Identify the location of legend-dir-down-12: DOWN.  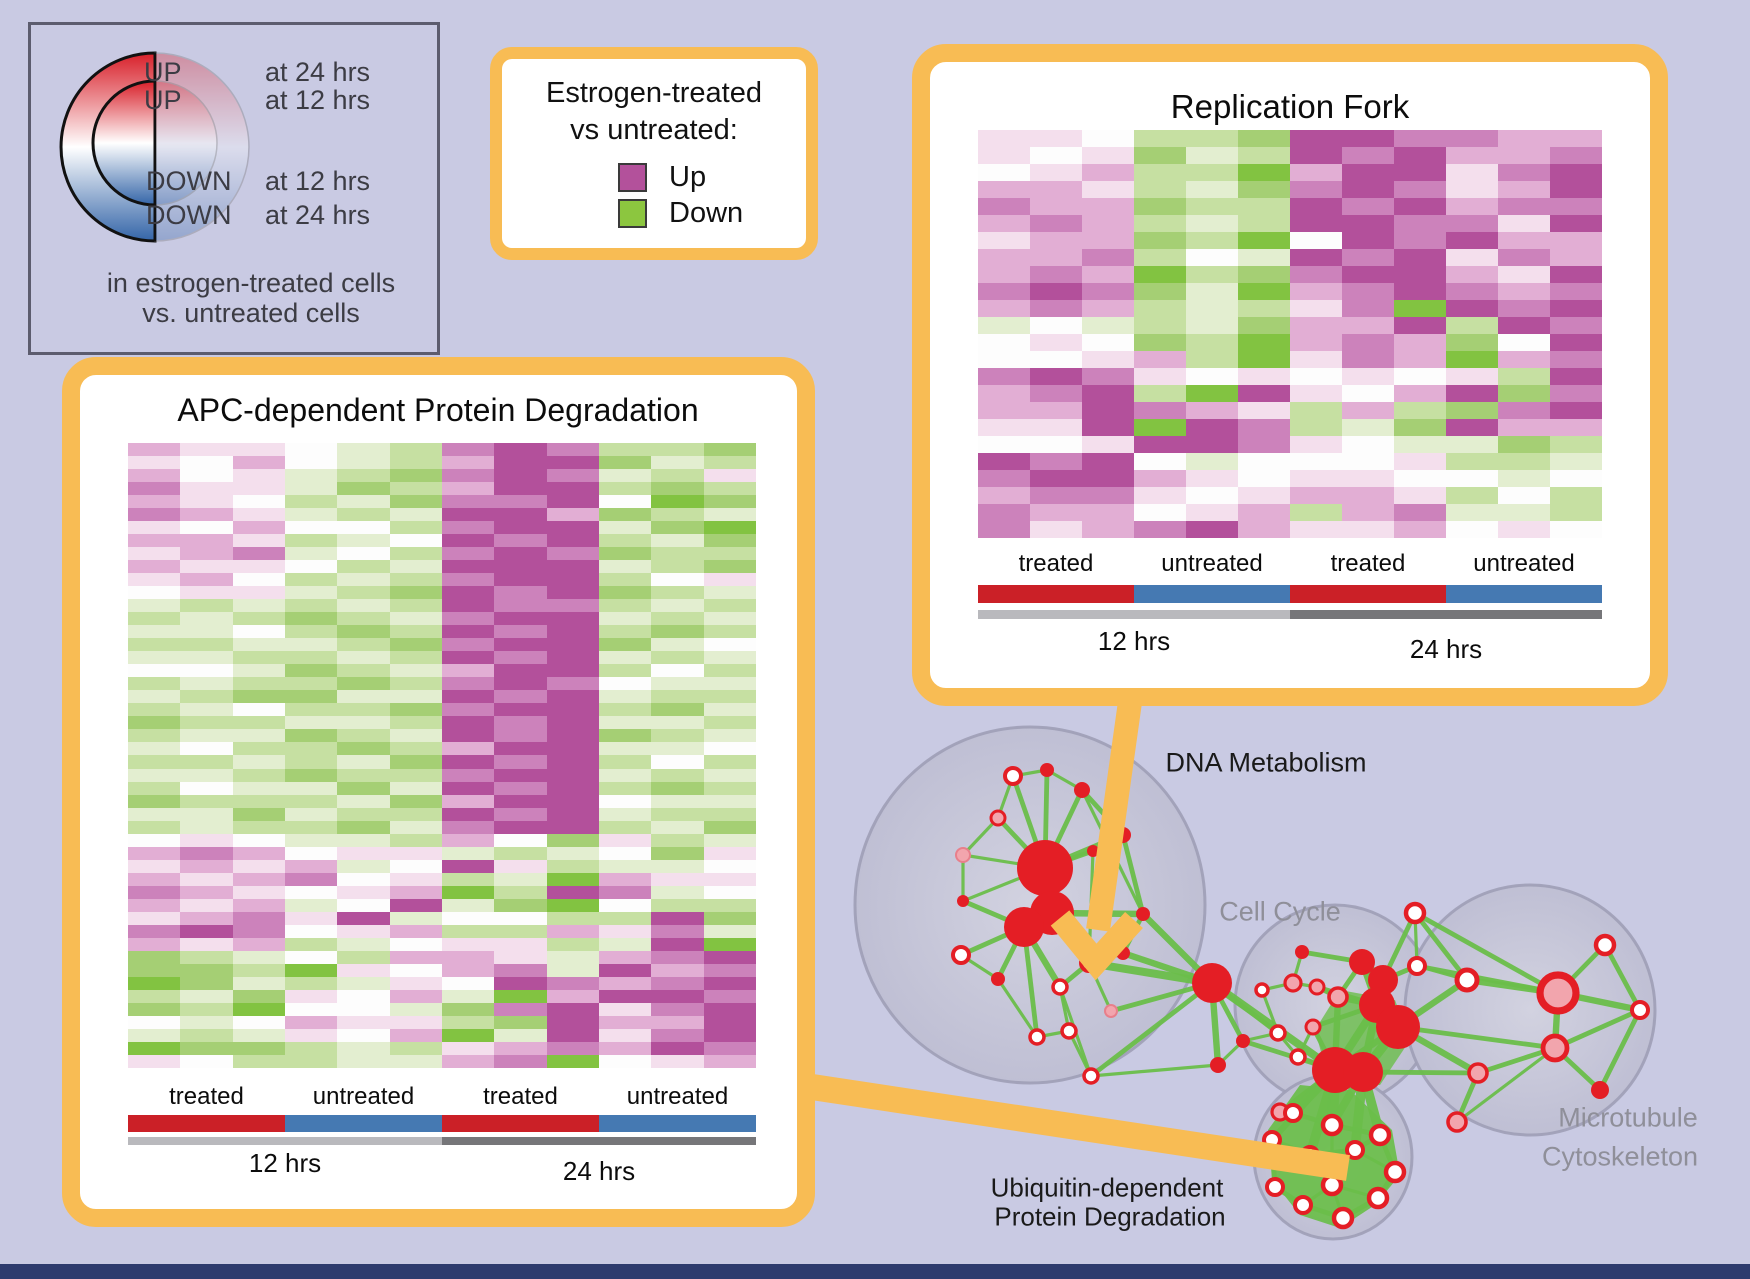
(189, 181).